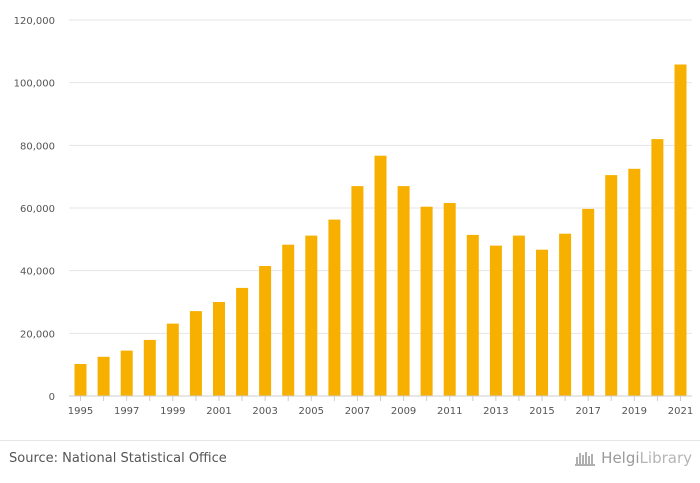 The height and width of the screenshot is (483, 700). I want to click on source-note: Source: National Statistical Office, so click(118, 458).